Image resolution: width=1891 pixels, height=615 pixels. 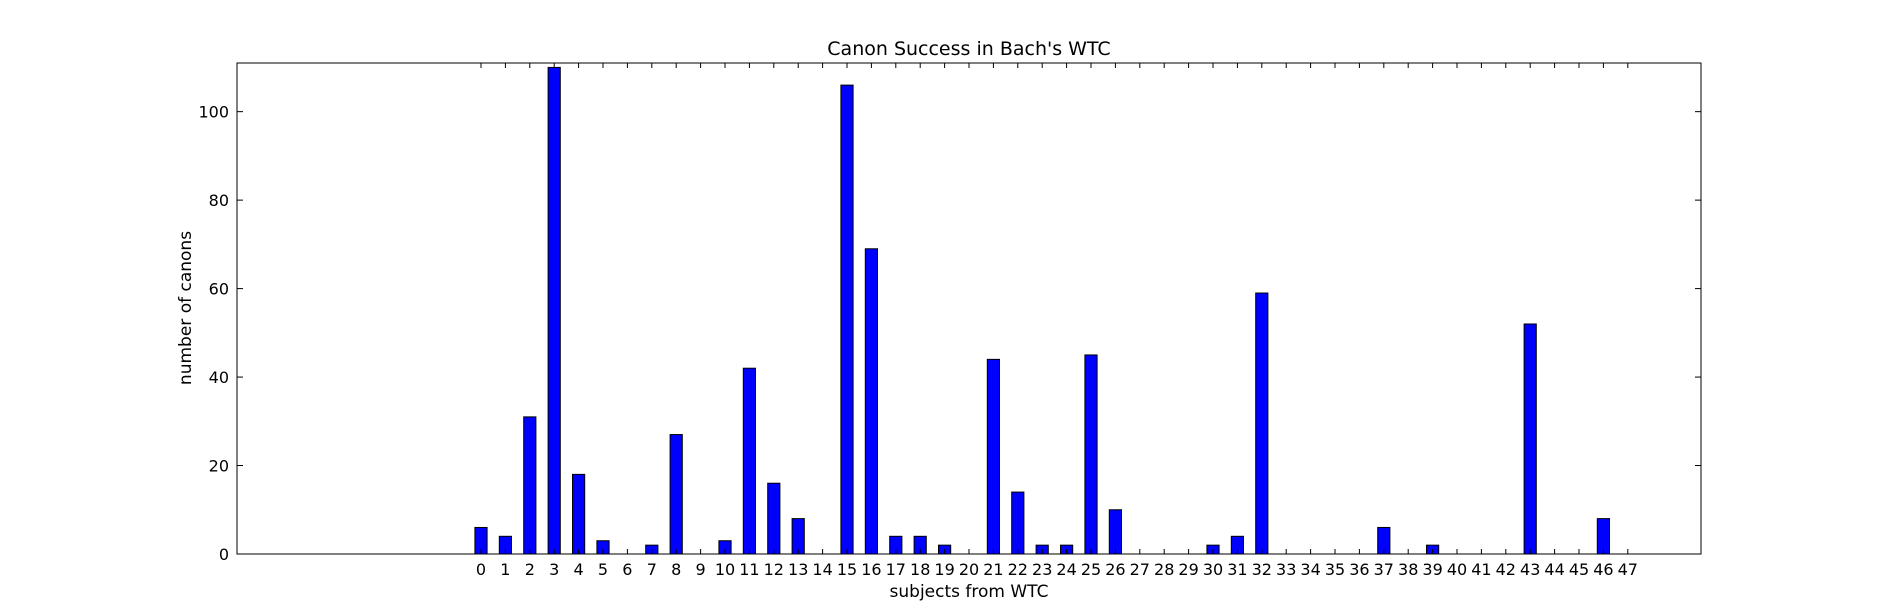 I want to click on x-tick-label: 26, so click(x=1115, y=569).